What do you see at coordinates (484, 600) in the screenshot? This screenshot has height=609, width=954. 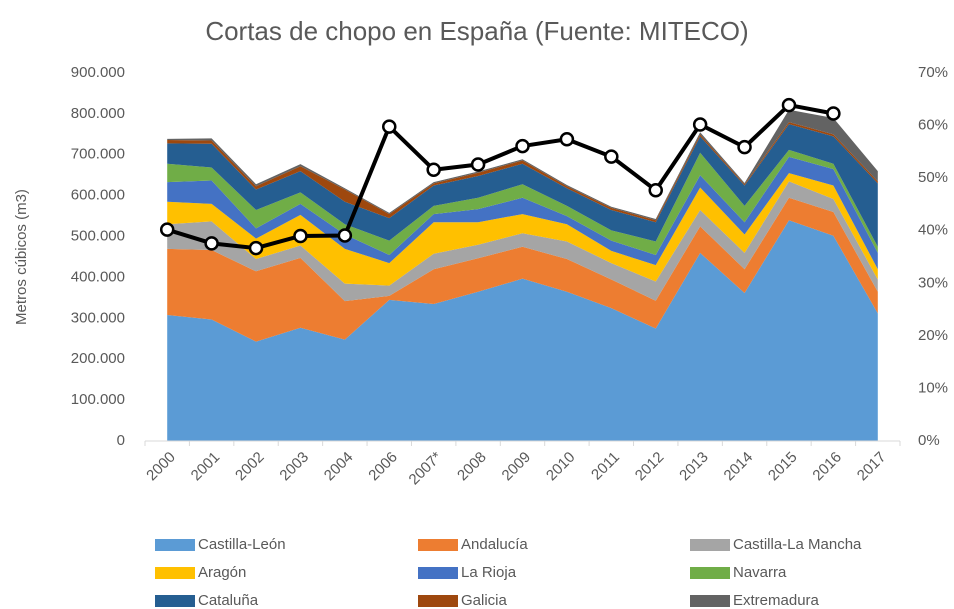 I see `legend-label: Galicia` at bounding box center [484, 600].